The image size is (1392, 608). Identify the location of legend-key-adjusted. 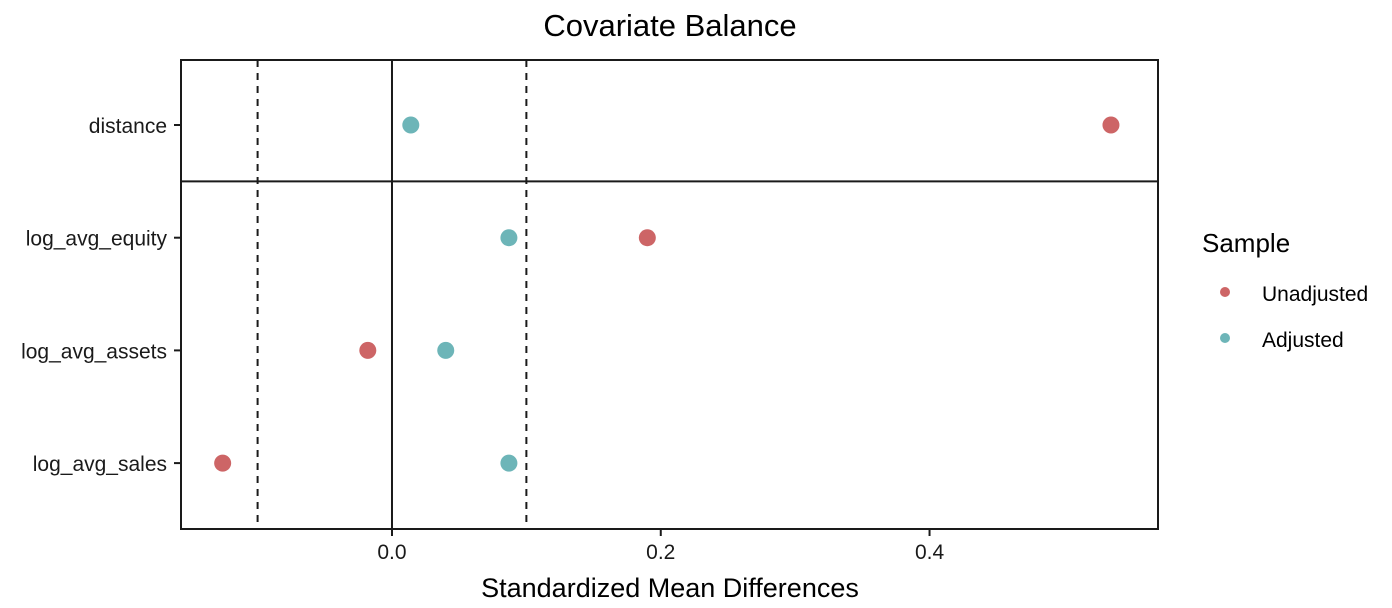
(1225, 338).